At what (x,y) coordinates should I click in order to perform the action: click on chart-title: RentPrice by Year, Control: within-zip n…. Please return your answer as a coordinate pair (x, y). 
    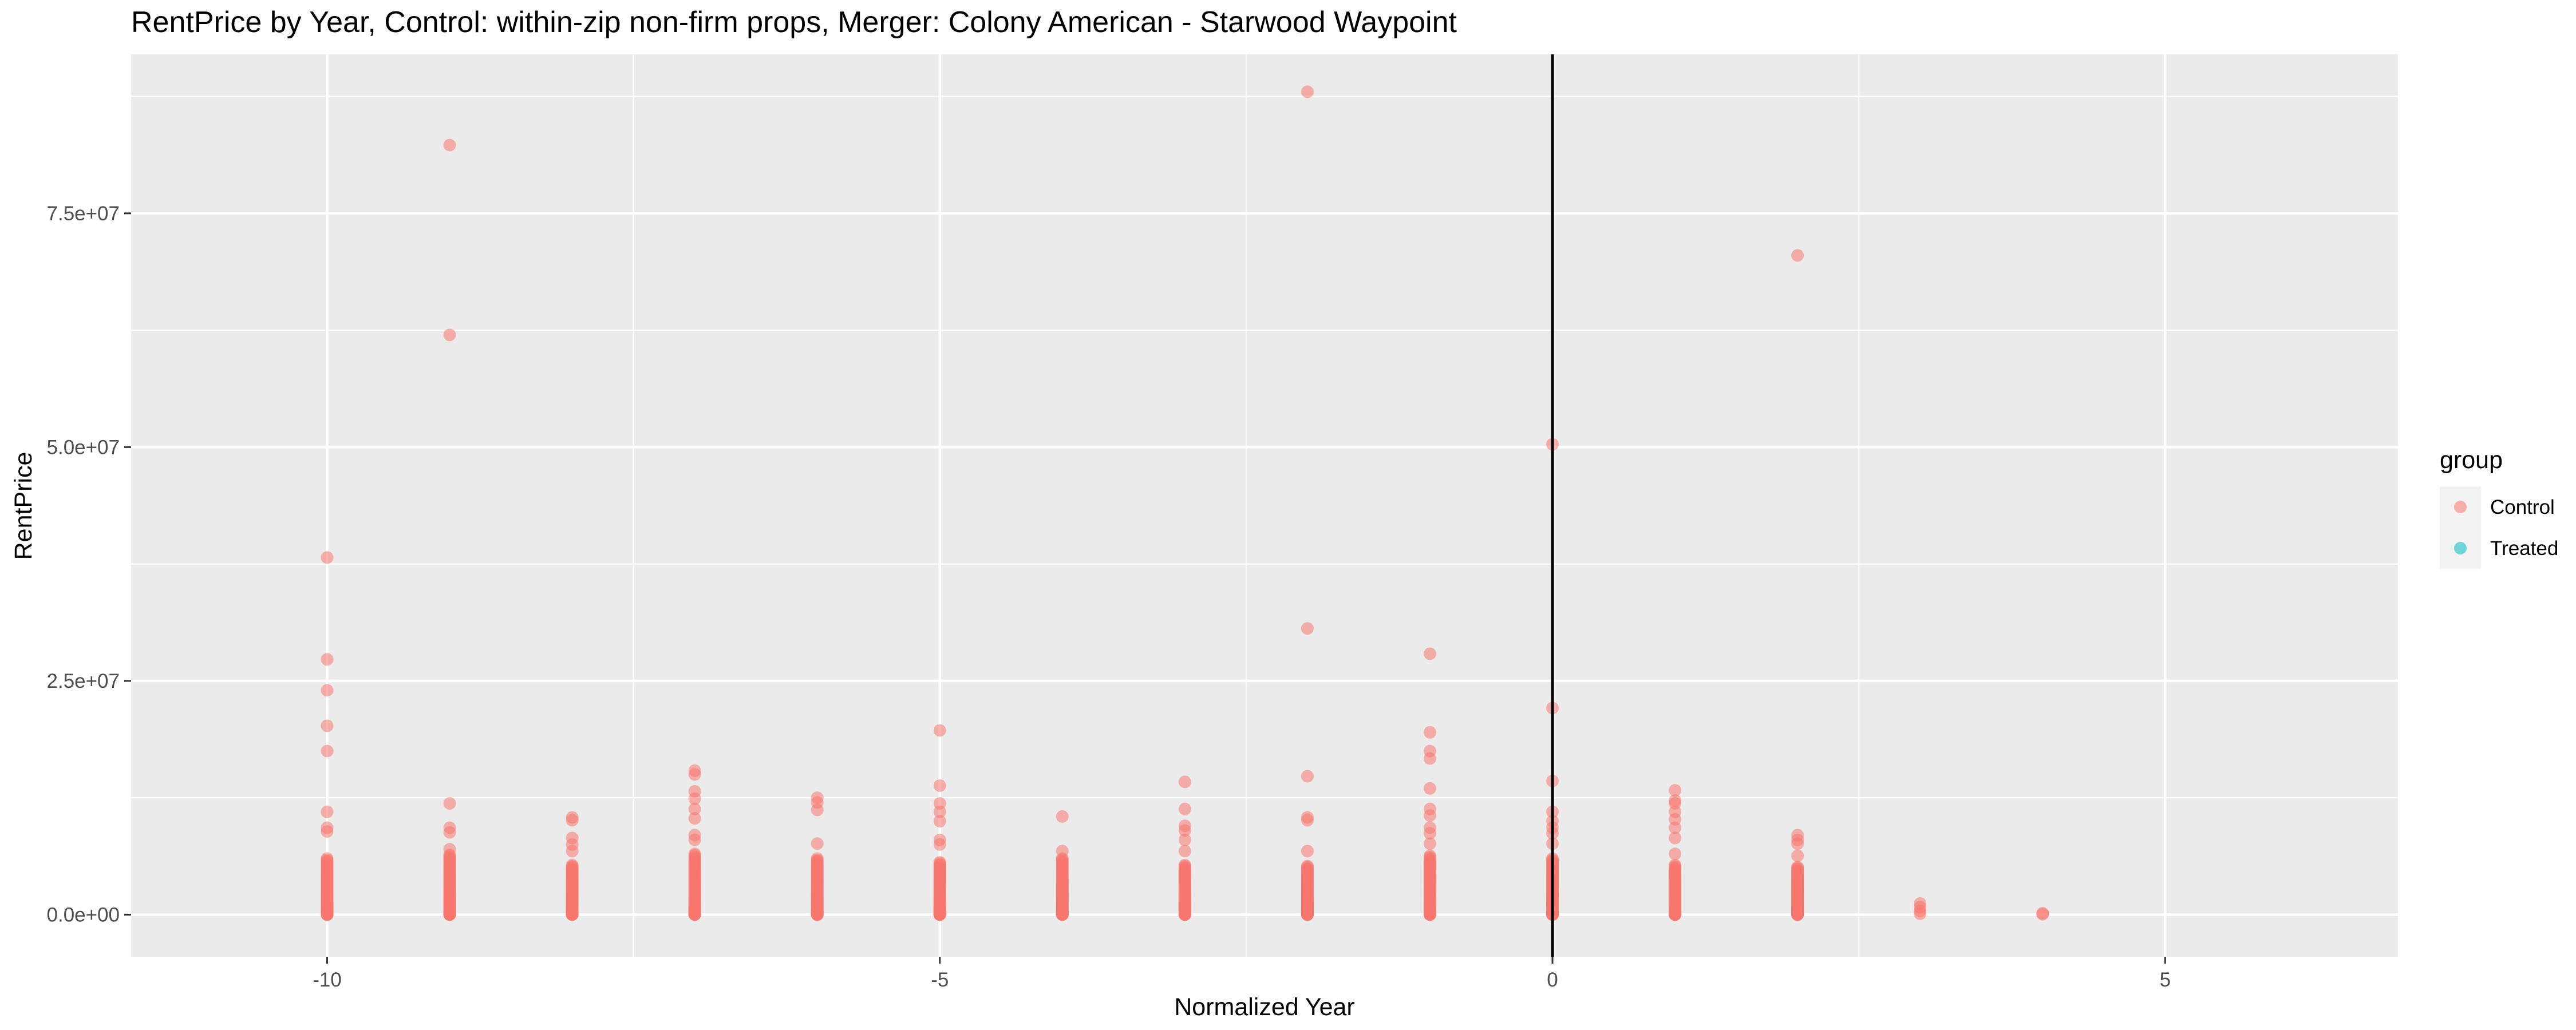
    Looking at the image, I should click on (794, 22).